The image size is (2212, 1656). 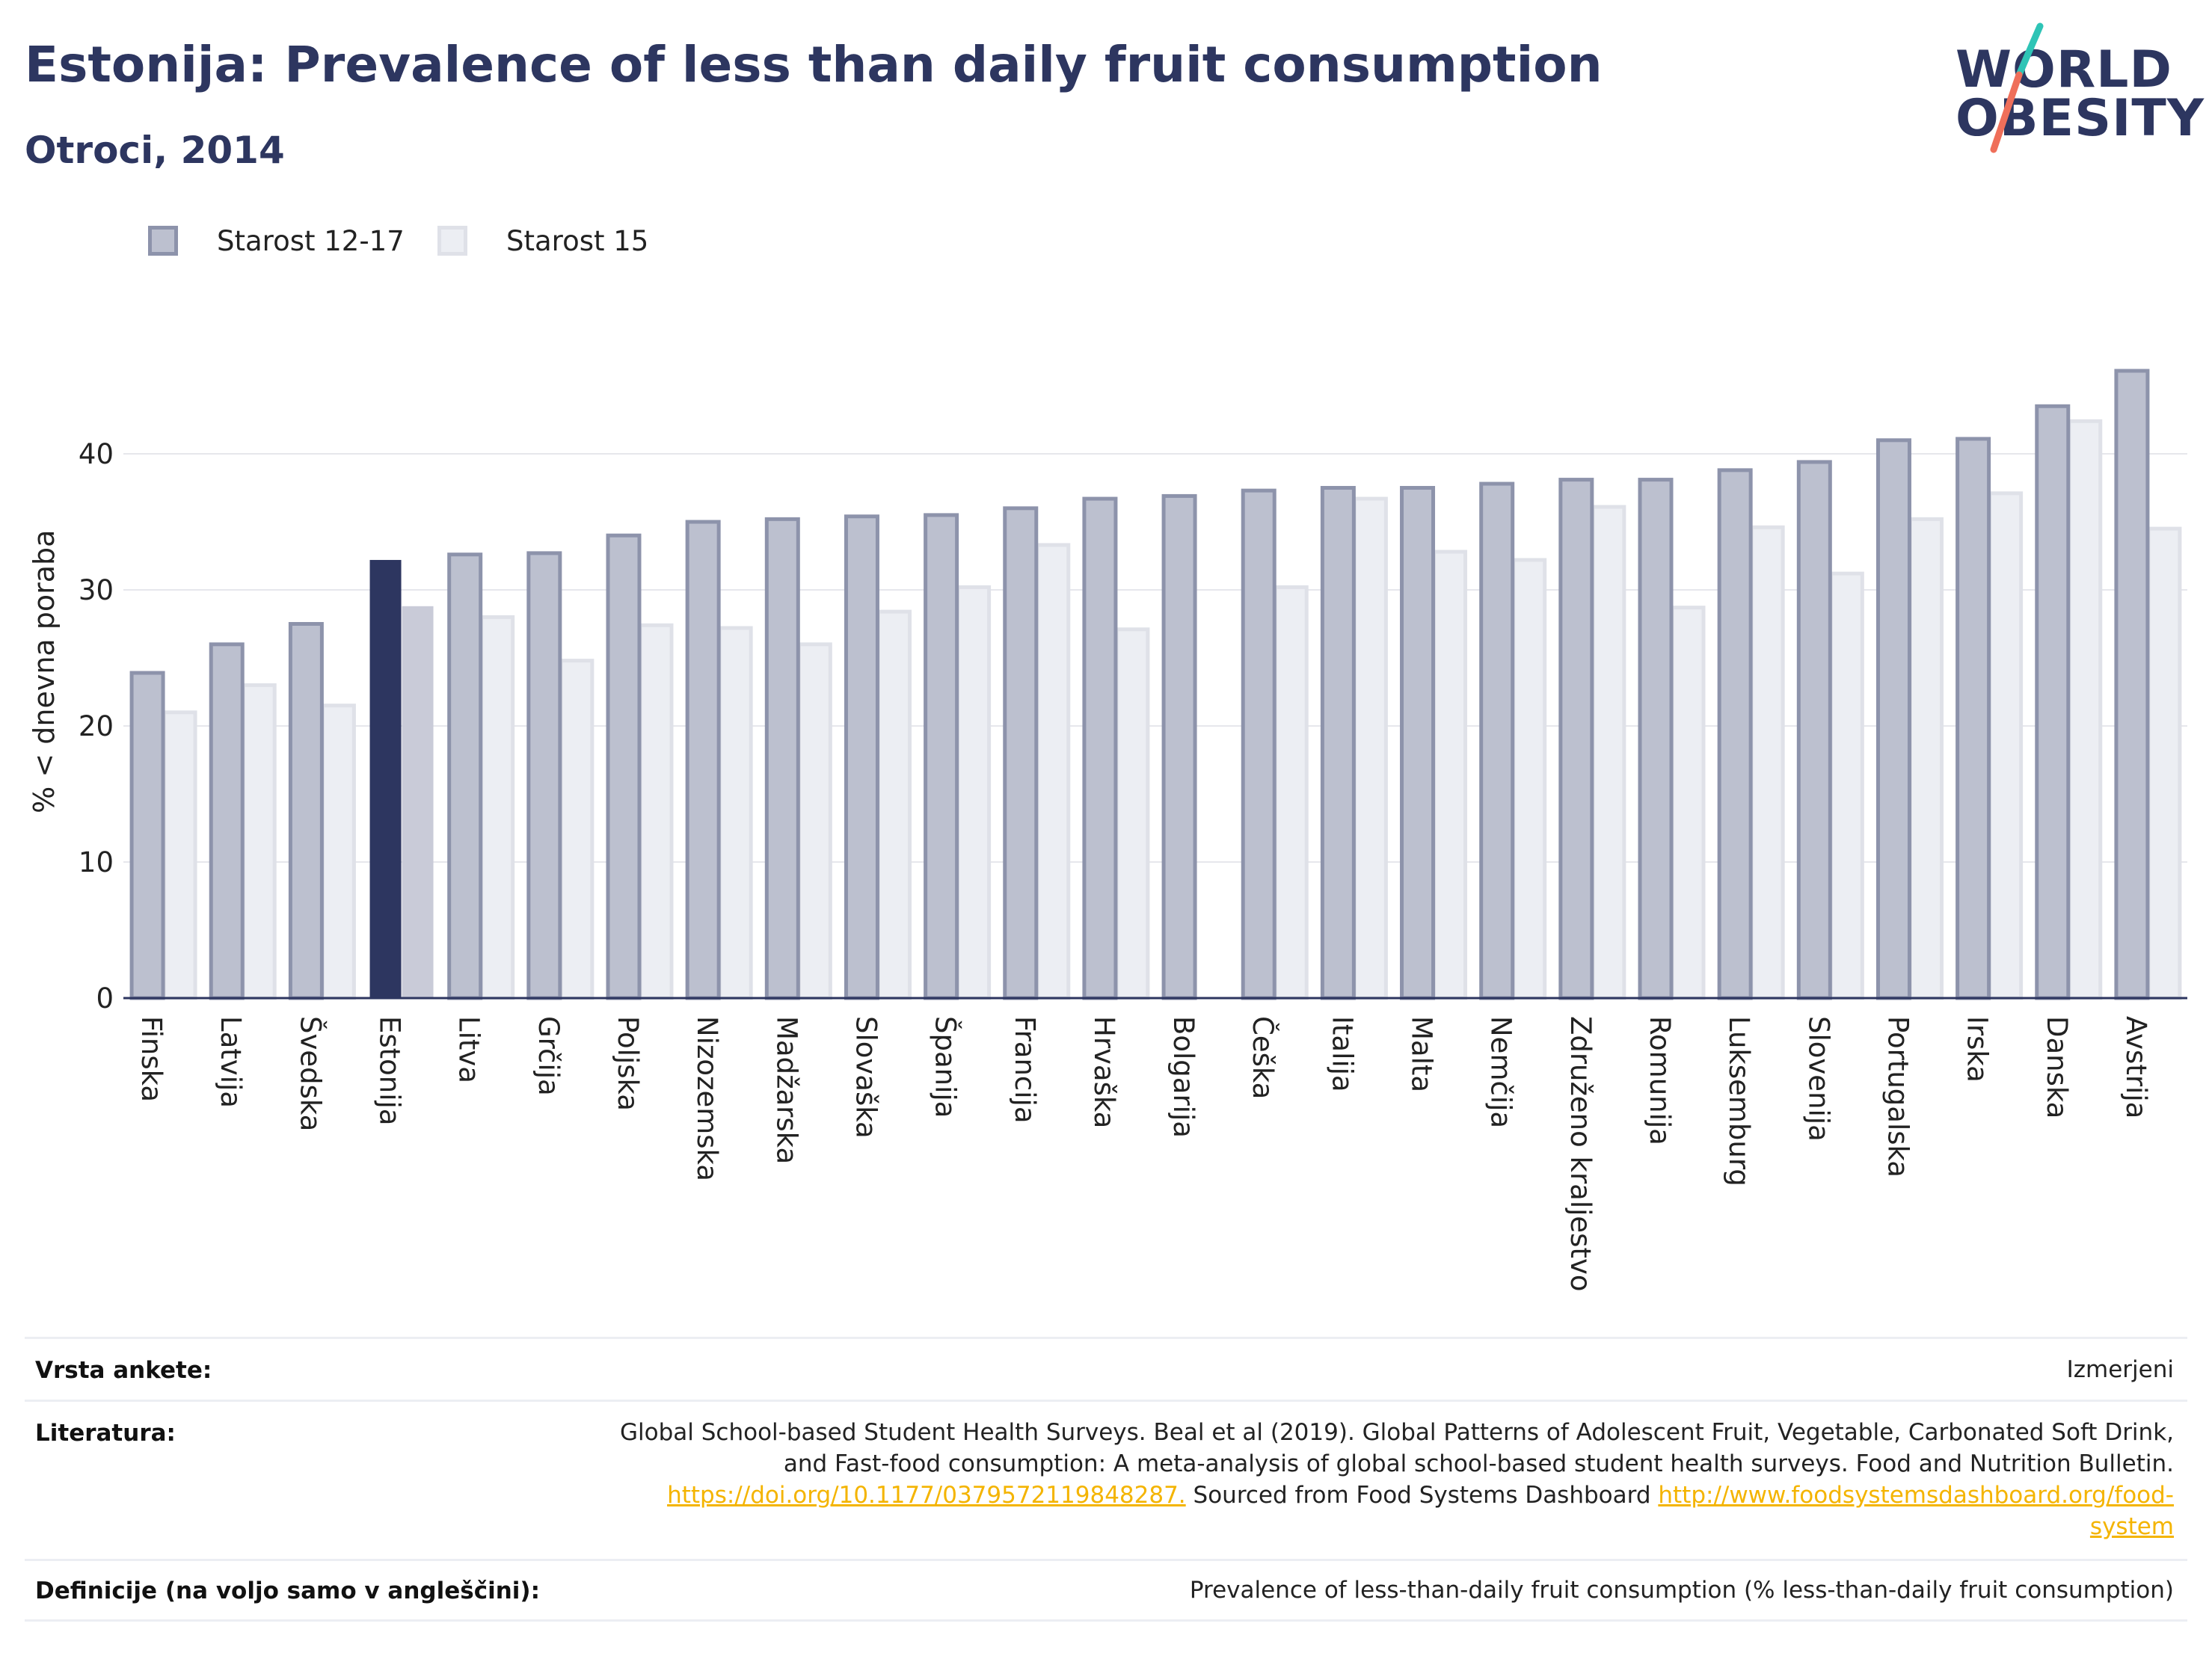 I want to click on references-label: Literatura:, so click(x=105, y=1433).